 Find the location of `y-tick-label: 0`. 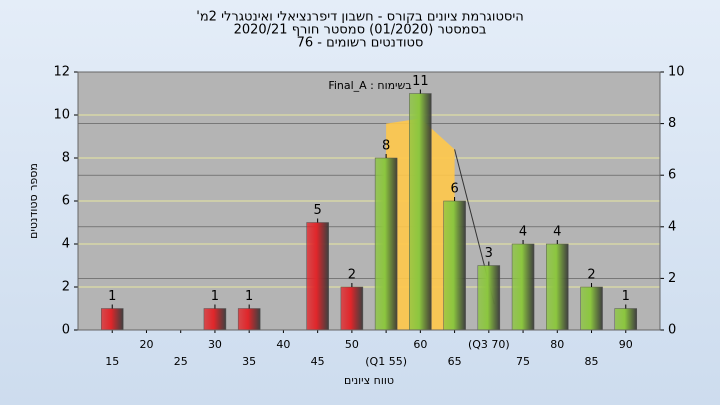

y-tick-label: 0 is located at coordinates (66, 330).